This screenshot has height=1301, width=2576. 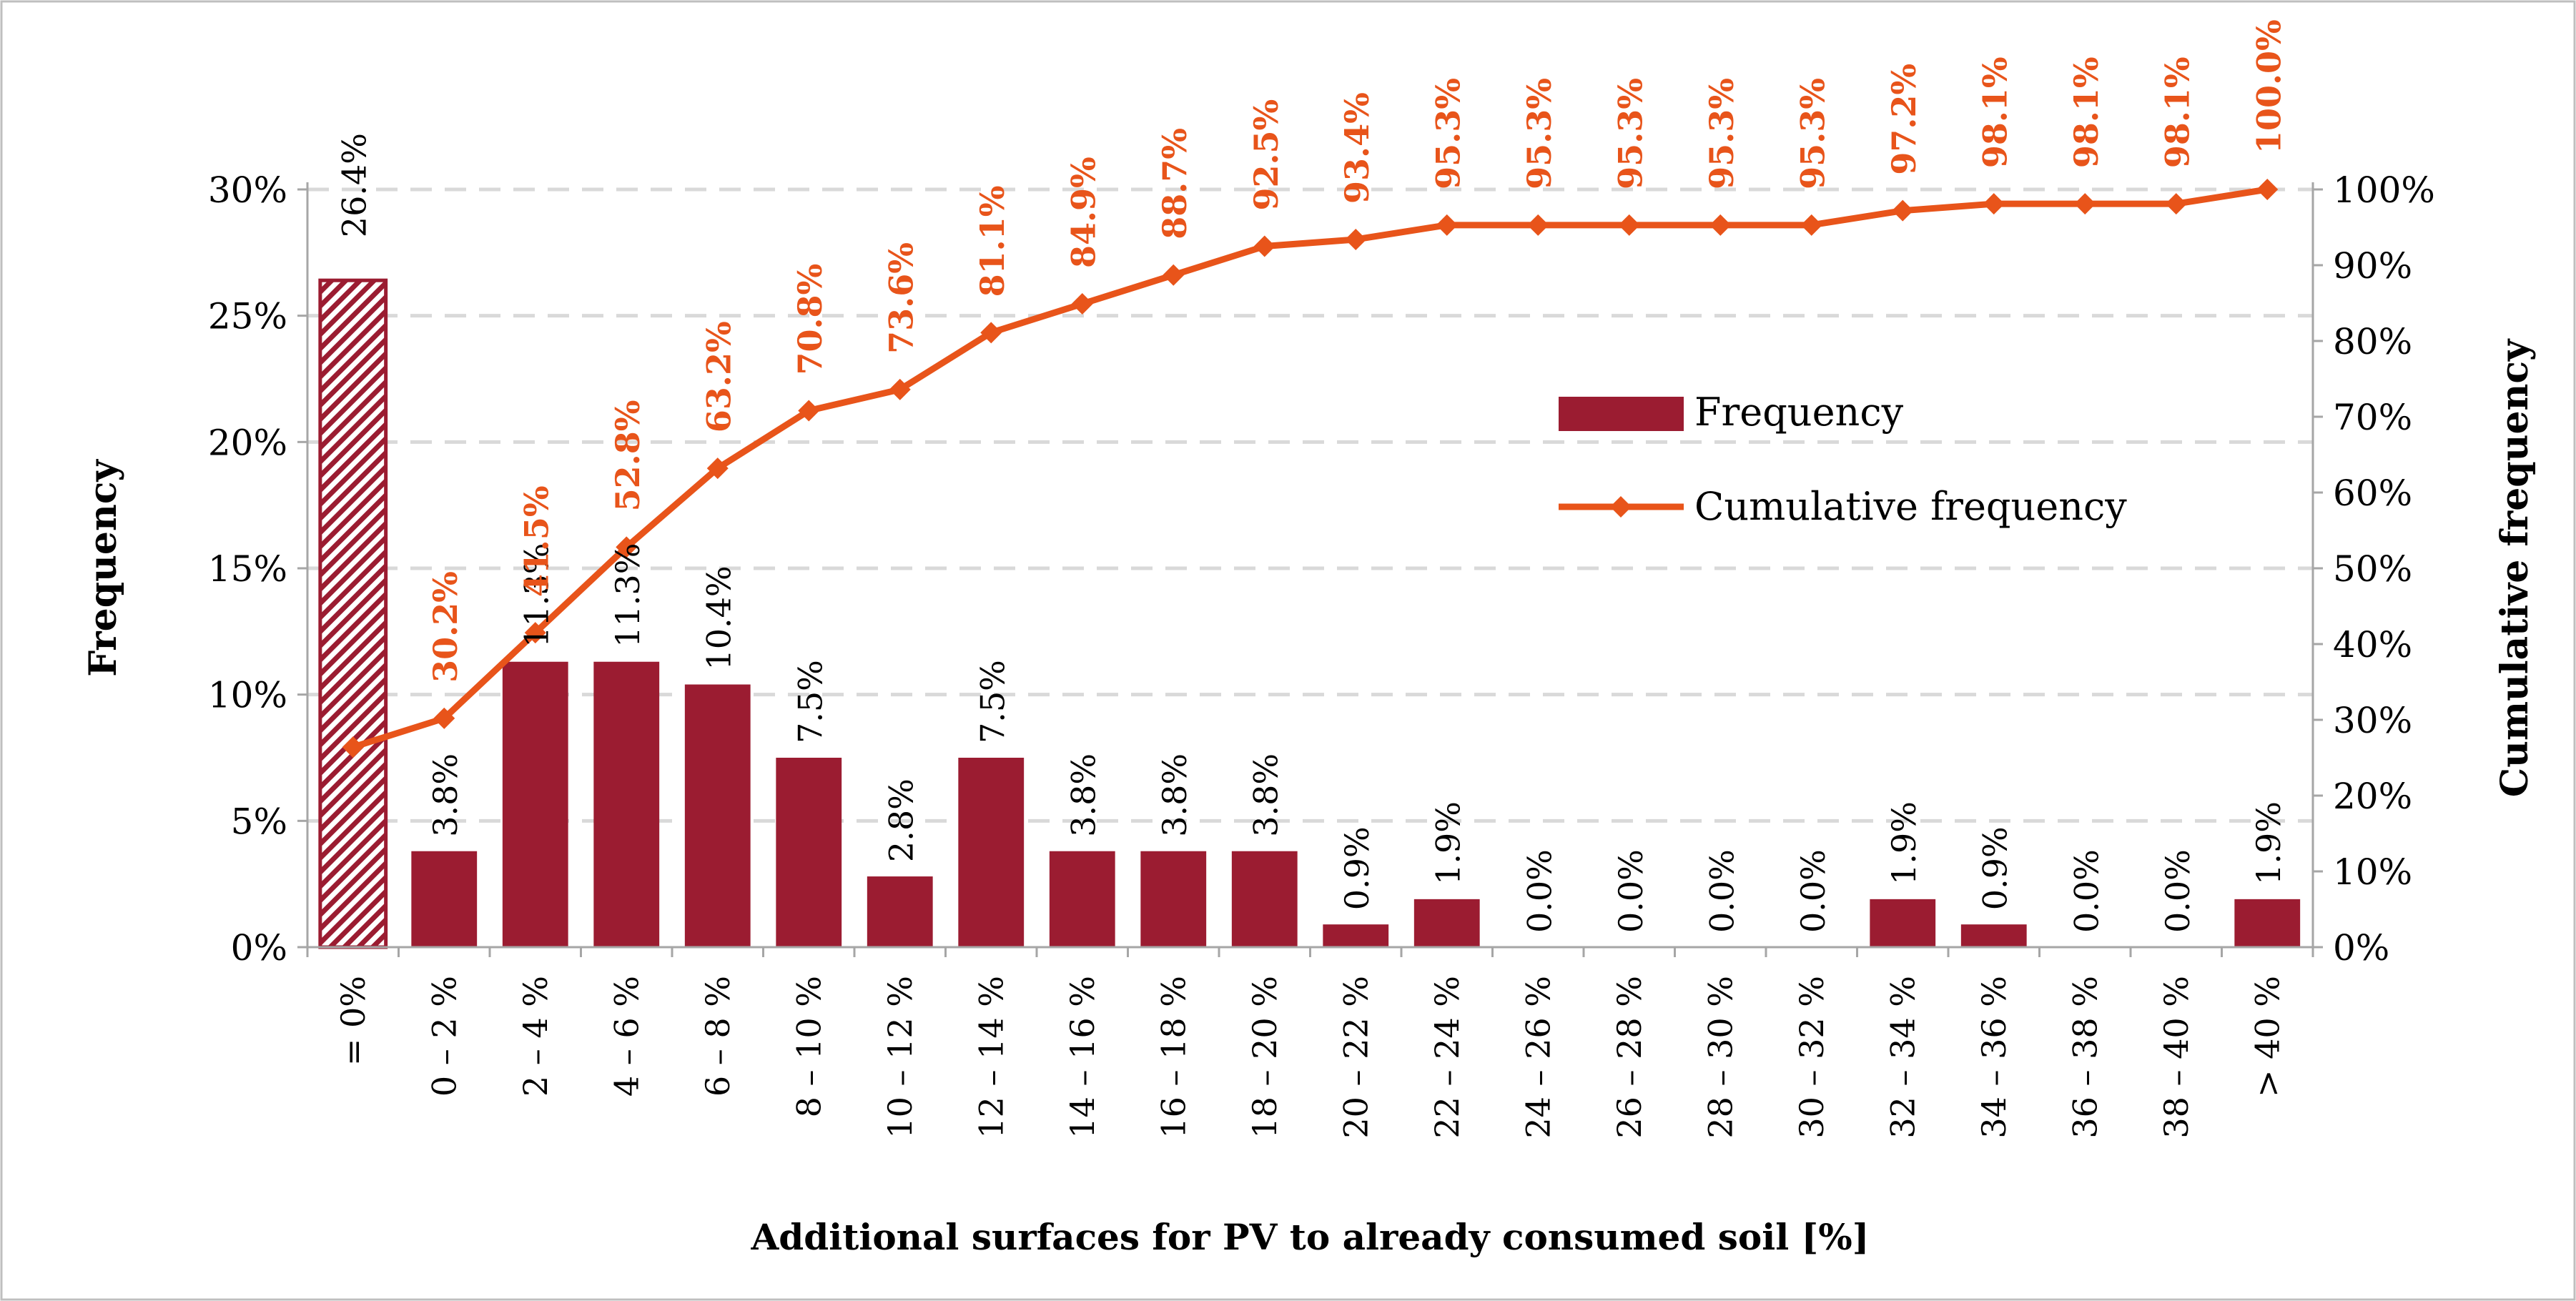 I want to click on y2-tick-label: 70%, so click(x=2372, y=417).